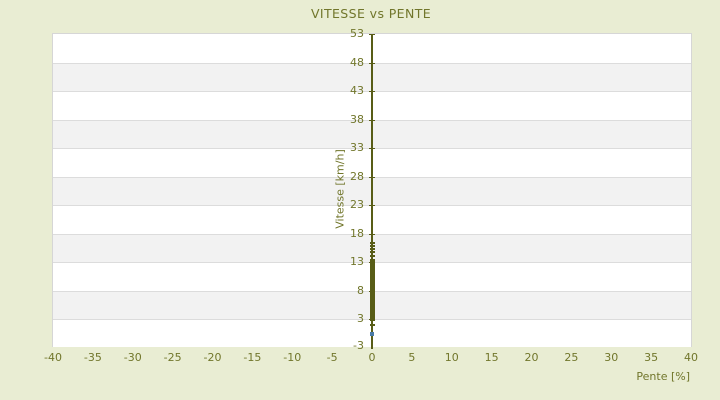 This screenshot has height=400, width=720. I want to click on y-tick-label: 53, so click(357, 33).